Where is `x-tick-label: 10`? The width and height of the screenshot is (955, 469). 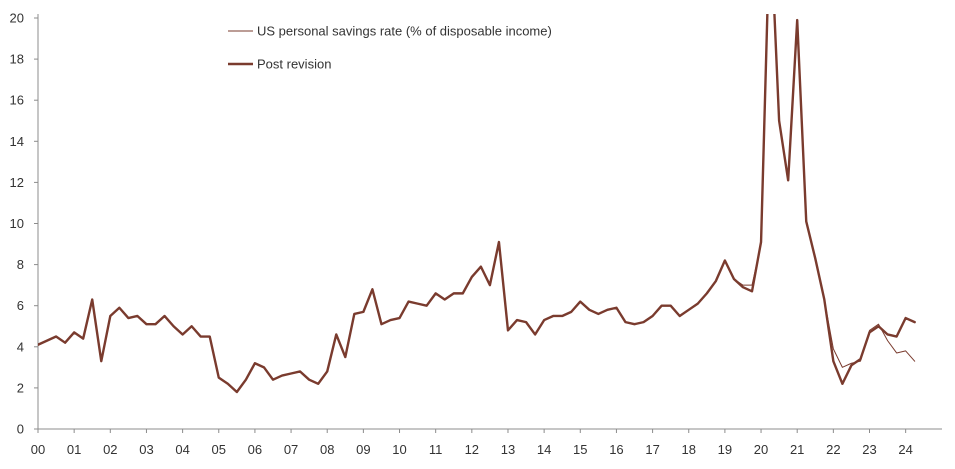
x-tick-label: 10 is located at coordinates (399, 449).